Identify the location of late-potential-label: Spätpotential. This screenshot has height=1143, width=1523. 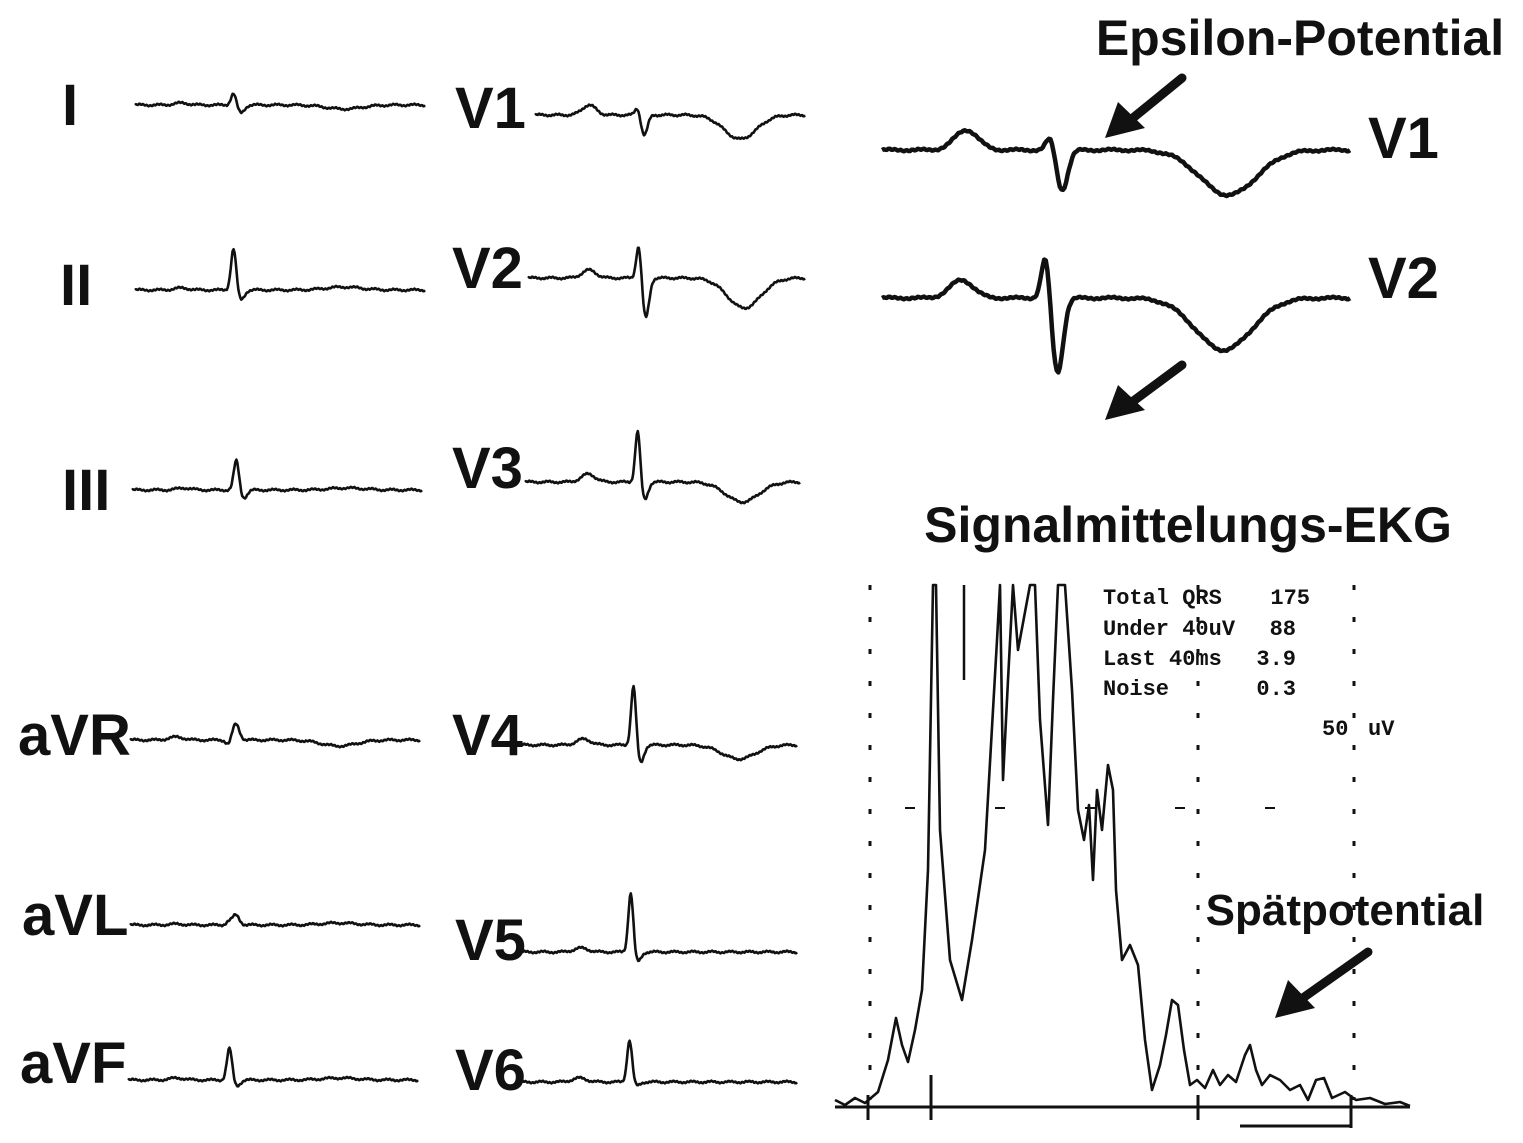
(1345, 910).